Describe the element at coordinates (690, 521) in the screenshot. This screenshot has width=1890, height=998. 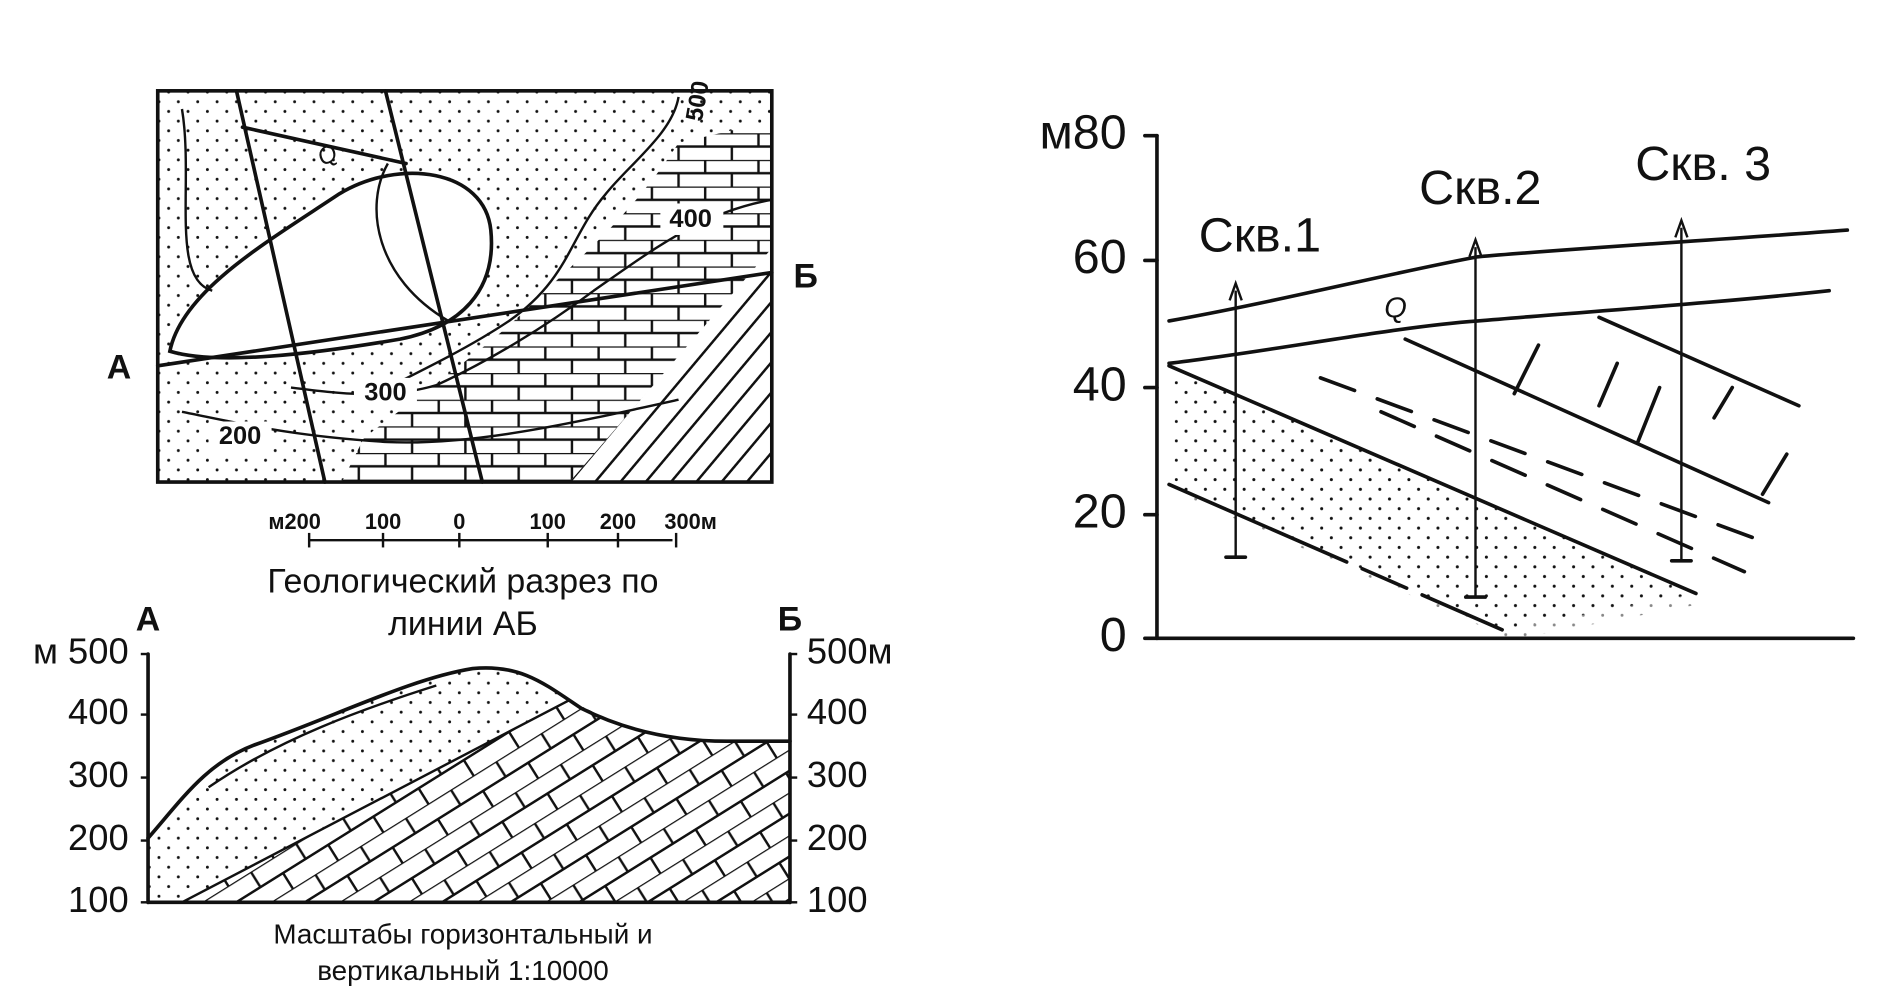
I see `scale-label: 300м` at that location.